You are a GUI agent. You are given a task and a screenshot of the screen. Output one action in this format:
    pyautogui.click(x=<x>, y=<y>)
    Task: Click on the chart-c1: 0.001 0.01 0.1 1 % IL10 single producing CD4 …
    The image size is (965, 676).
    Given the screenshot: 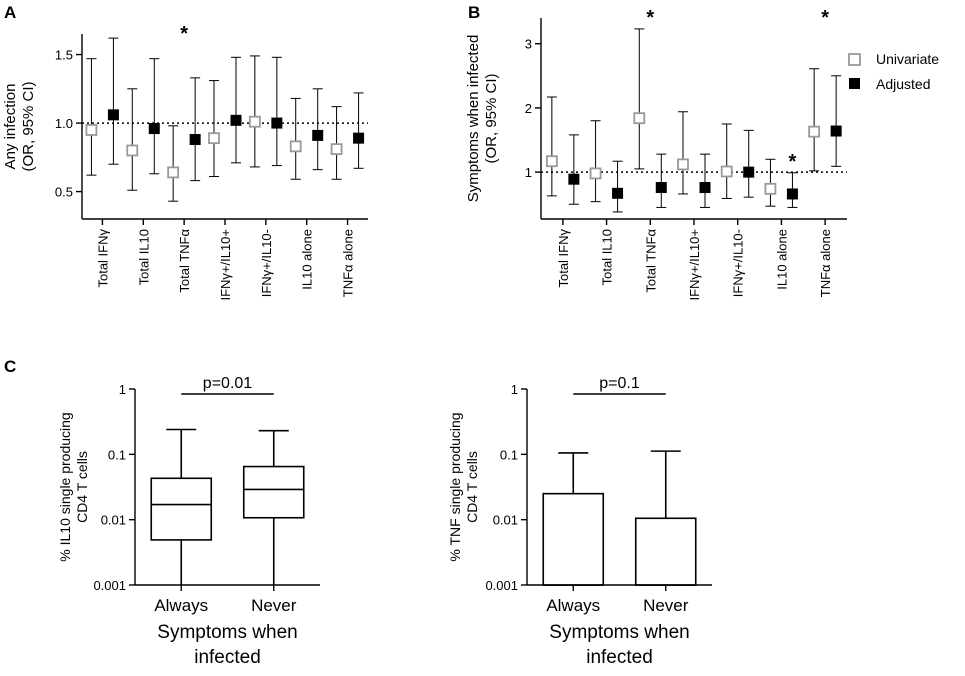 What is the action you would take?
    pyautogui.click(x=188, y=521)
    